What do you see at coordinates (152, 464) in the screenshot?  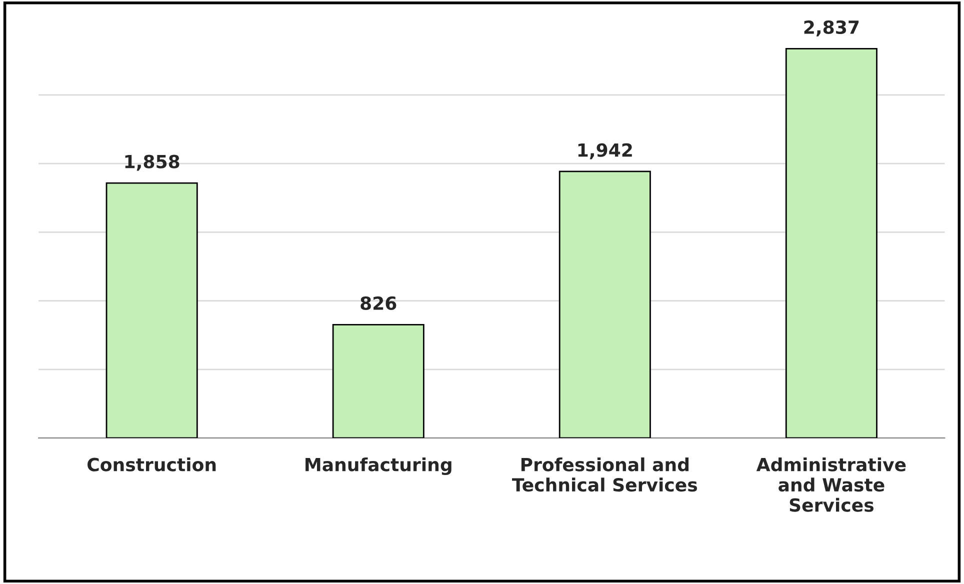 I see `x-tick-label: Construction` at bounding box center [152, 464].